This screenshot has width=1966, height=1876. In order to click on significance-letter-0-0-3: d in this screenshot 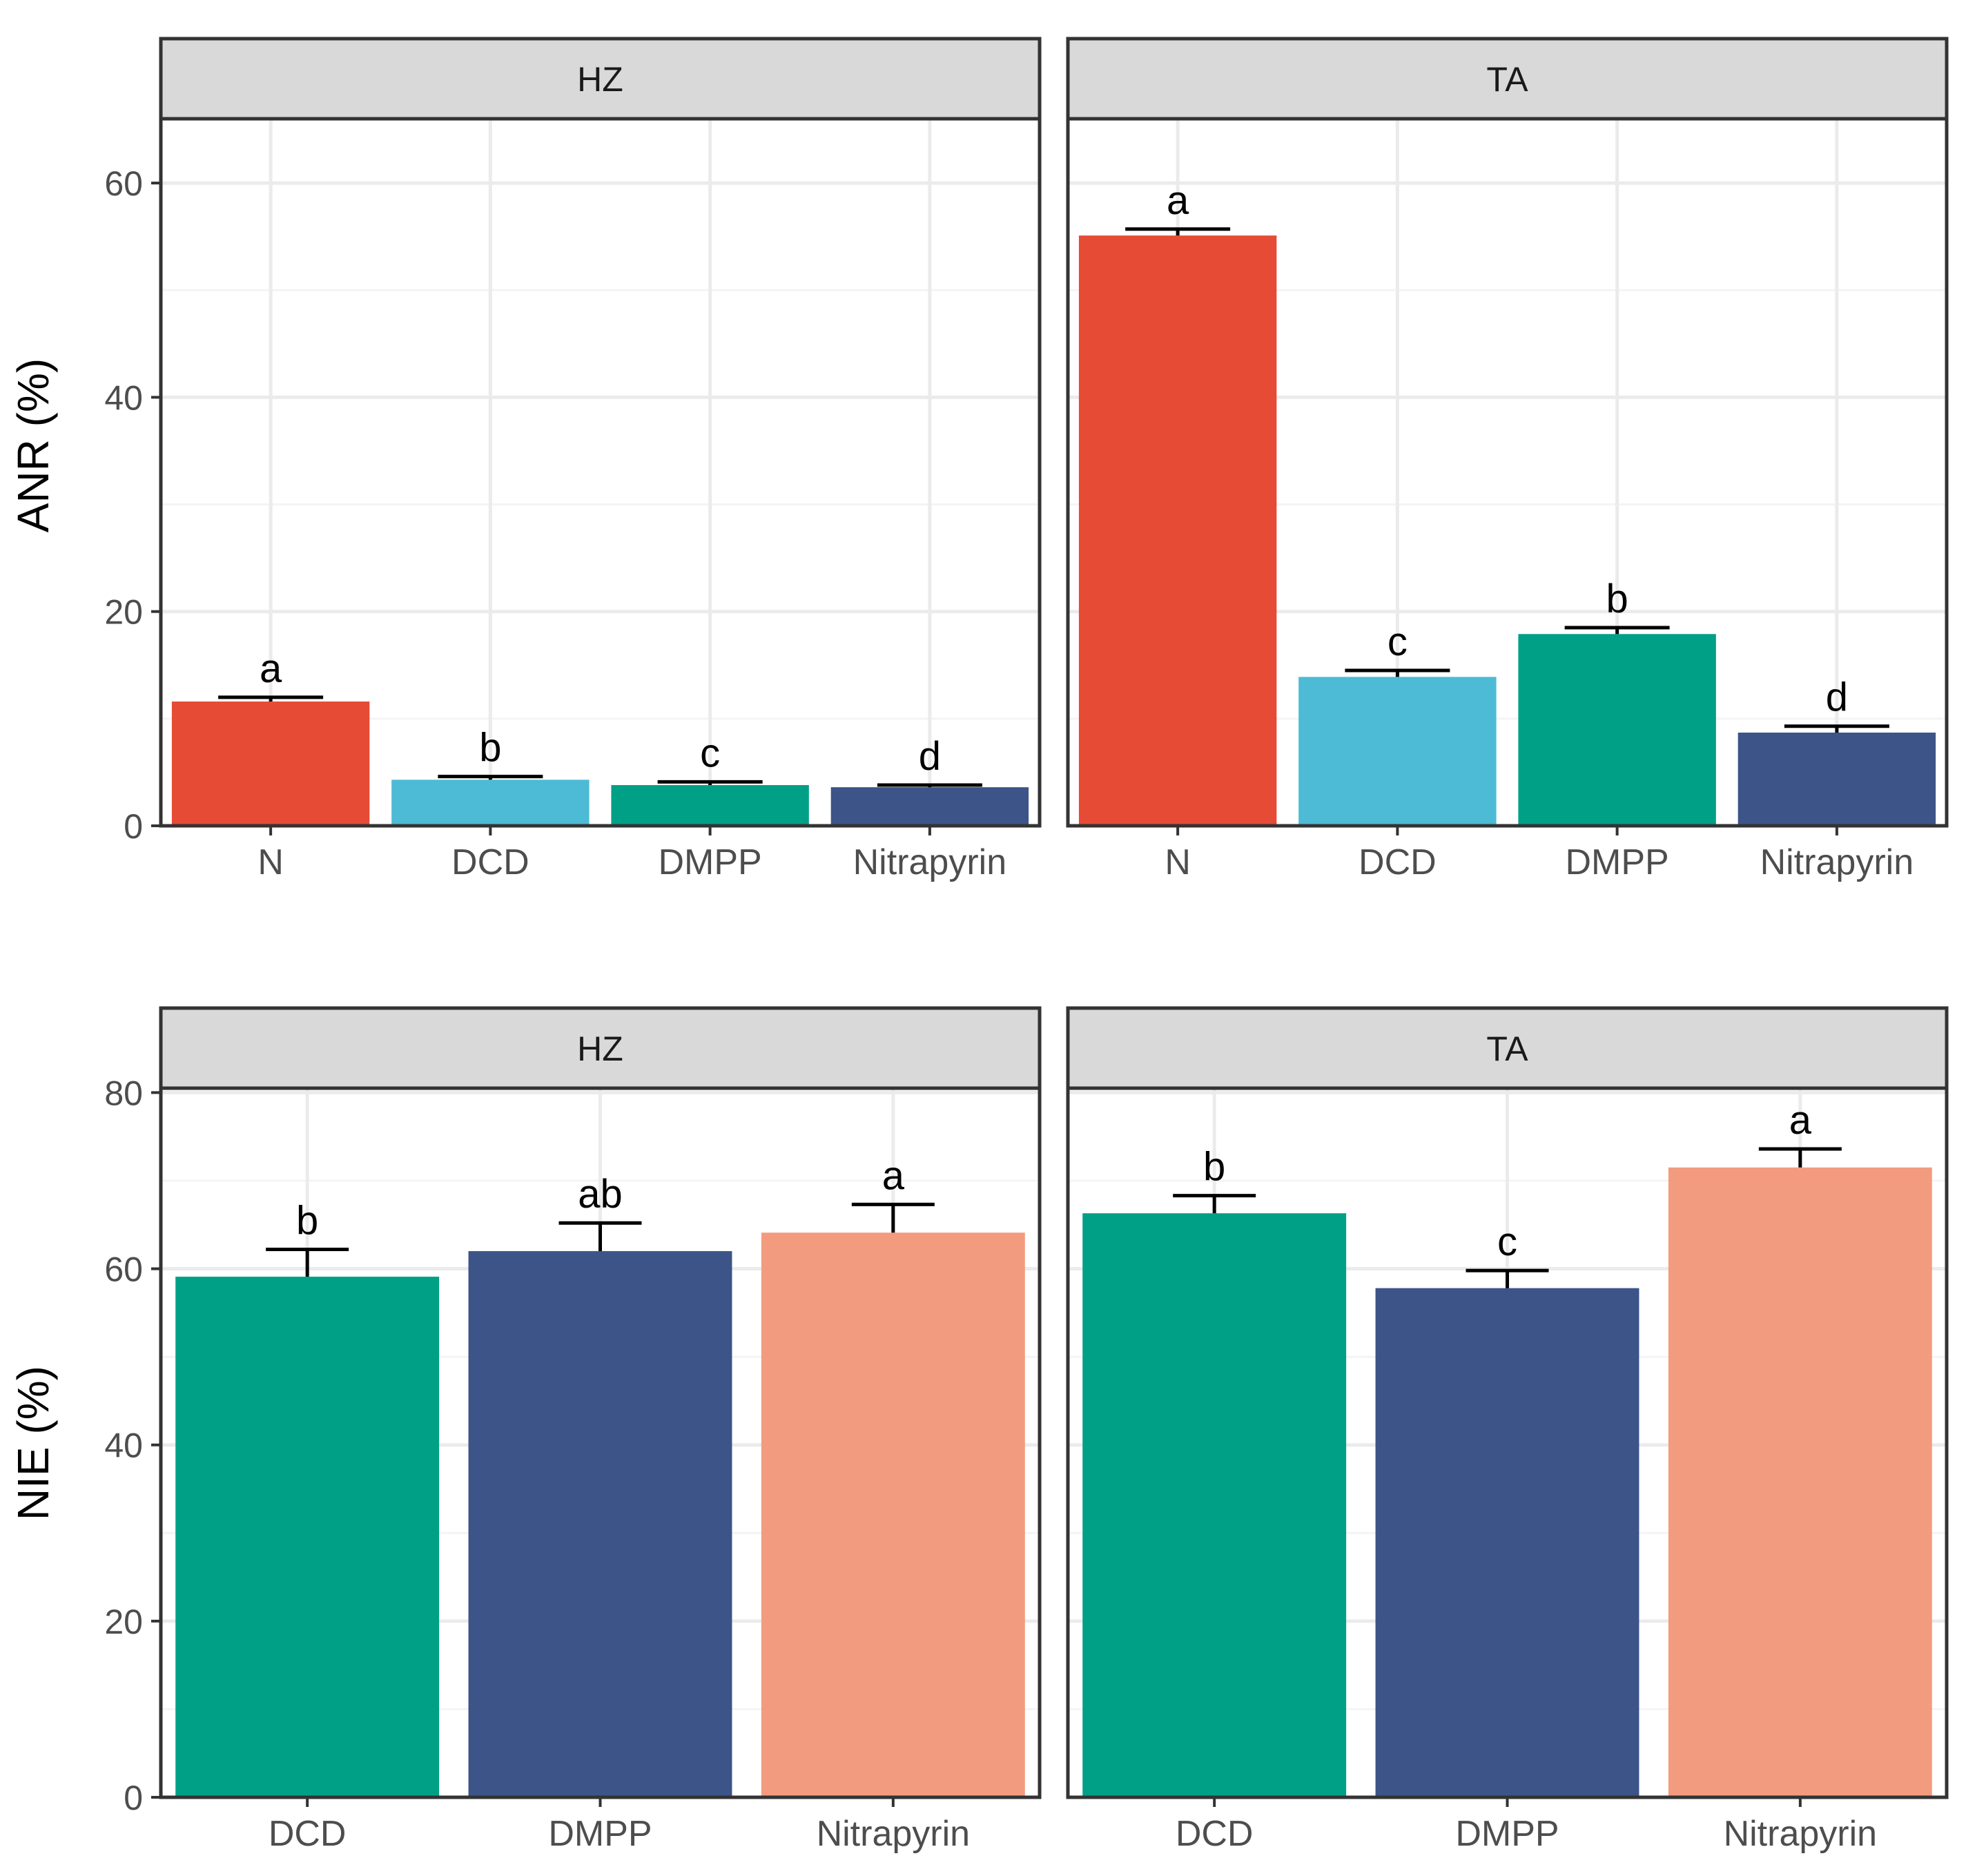, I will do `click(930, 757)`.